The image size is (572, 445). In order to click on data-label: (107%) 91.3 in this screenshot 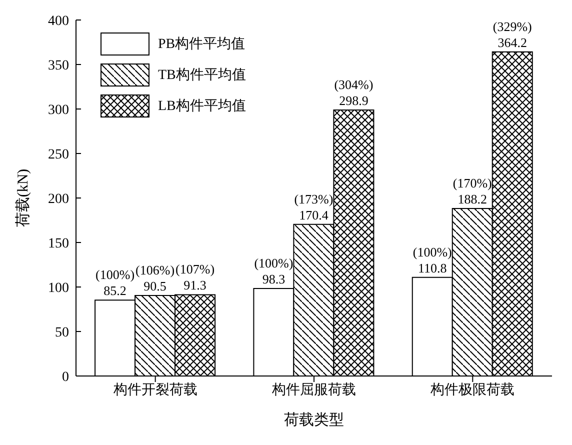, I will do `click(195, 277)`.